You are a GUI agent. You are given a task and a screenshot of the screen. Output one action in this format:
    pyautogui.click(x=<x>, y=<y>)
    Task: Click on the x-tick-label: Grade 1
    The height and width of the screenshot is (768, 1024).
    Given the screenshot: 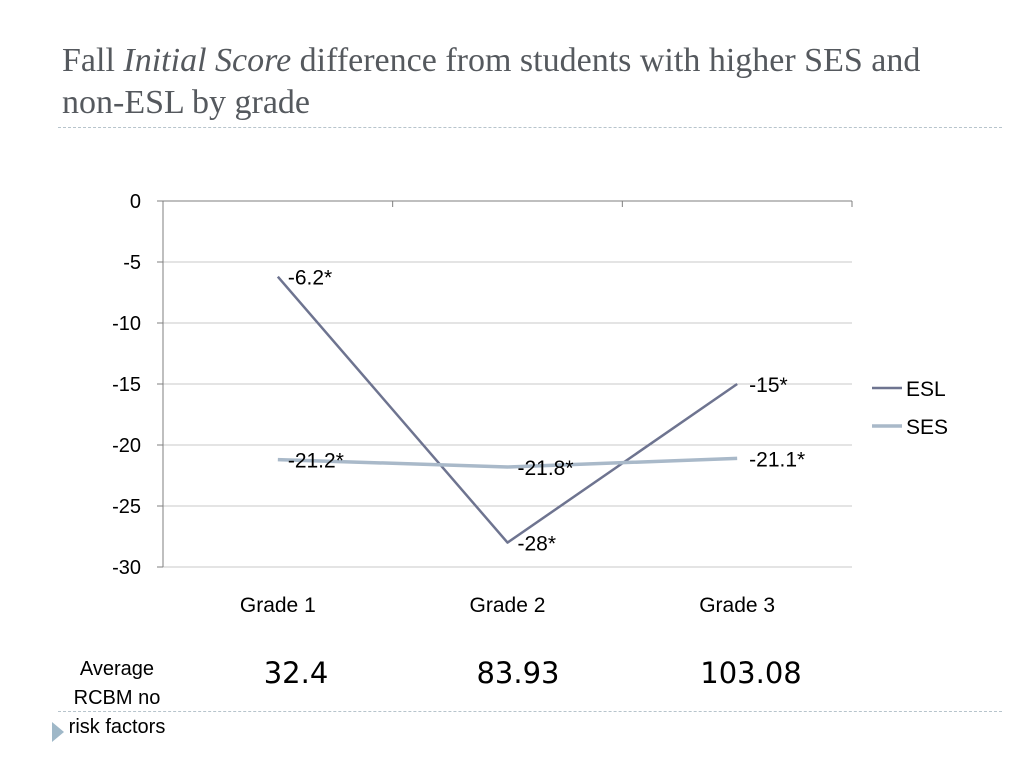 What is the action you would take?
    pyautogui.click(x=278, y=605)
    